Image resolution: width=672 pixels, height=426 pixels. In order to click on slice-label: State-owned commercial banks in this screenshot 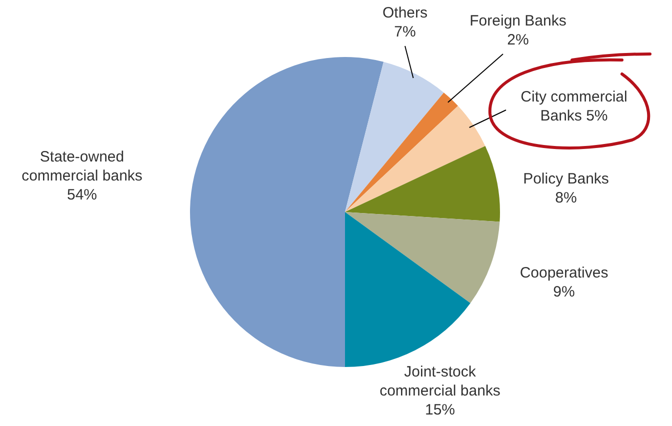, I will do `click(82, 166)`.